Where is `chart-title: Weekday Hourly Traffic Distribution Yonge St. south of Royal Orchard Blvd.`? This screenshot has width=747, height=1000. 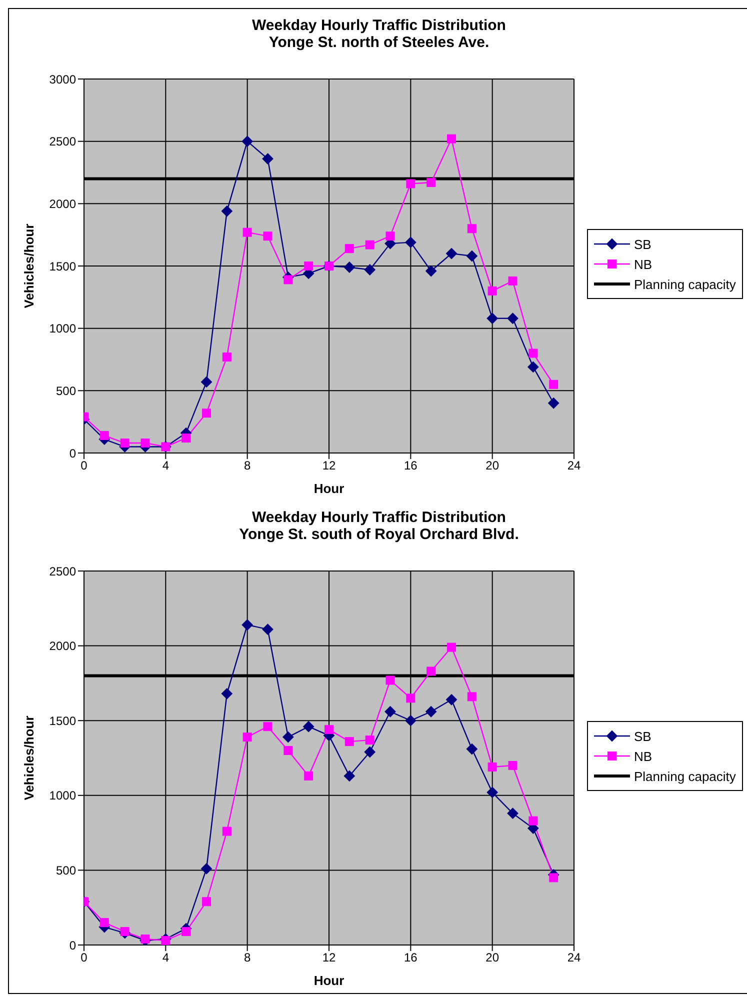 chart-title: Weekday Hourly Traffic Distribution Yonge St. south of Royal Orchard Blvd. is located at coordinates (379, 526).